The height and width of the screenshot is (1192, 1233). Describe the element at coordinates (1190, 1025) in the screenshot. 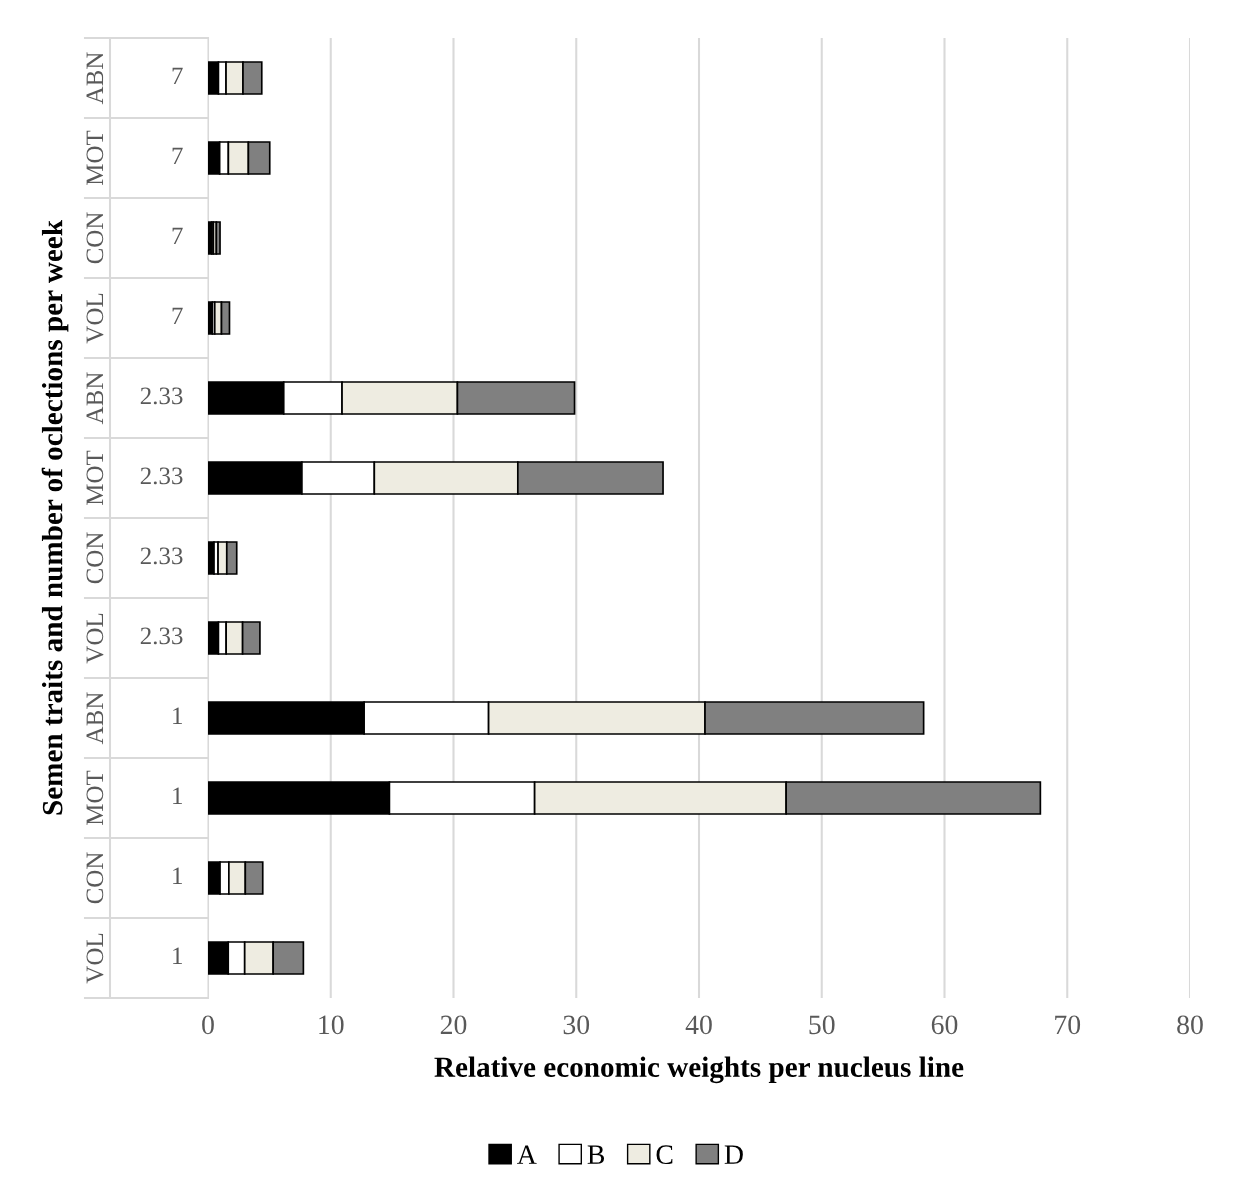

I see `x-tick-label: 80` at that location.